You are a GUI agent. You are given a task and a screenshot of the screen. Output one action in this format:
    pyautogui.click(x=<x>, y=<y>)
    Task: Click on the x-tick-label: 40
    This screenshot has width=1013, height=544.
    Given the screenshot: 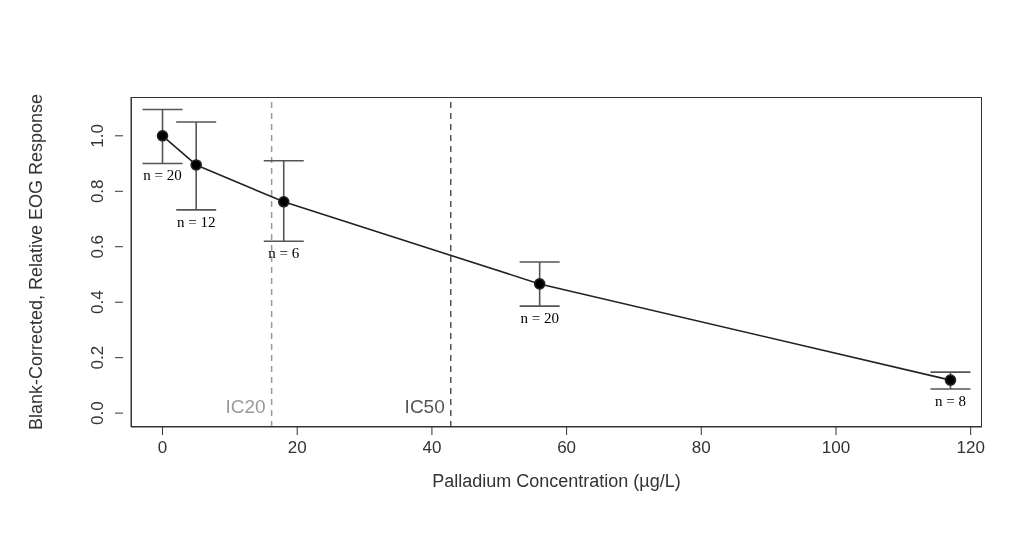 What is the action you would take?
    pyautogui.click(x=432, y=448)
    